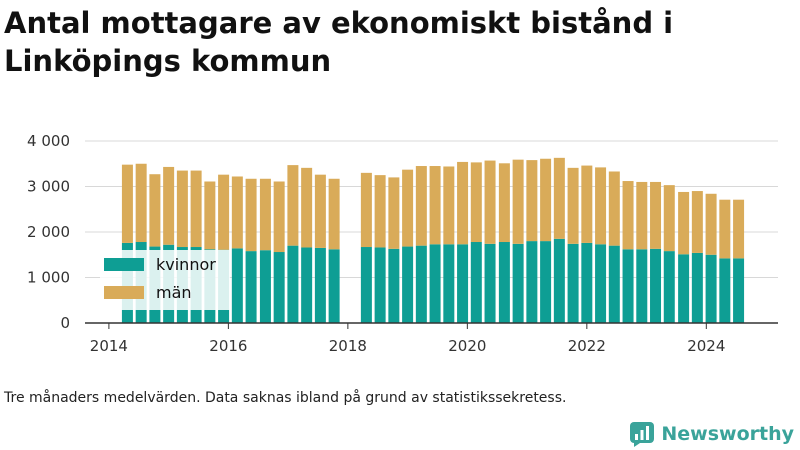 The image size is (800, 450). What do you see at coordinates (174, 292) in the screenshot?
I see `legend-label: män` at bounding box center [174, 292].